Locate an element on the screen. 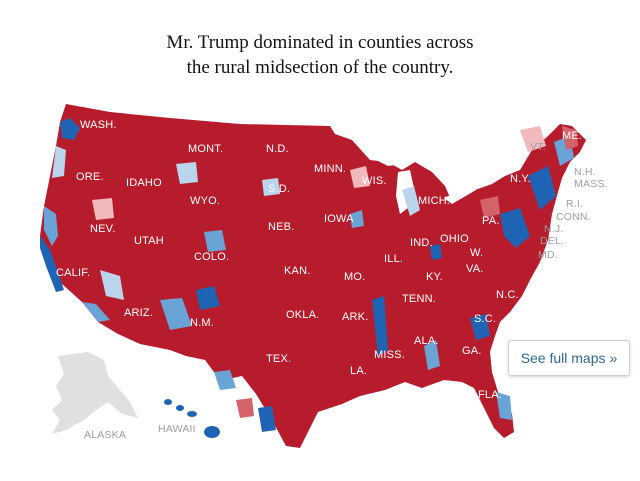  label-ariz: ARIZ. is located at coordinates (138, 313).